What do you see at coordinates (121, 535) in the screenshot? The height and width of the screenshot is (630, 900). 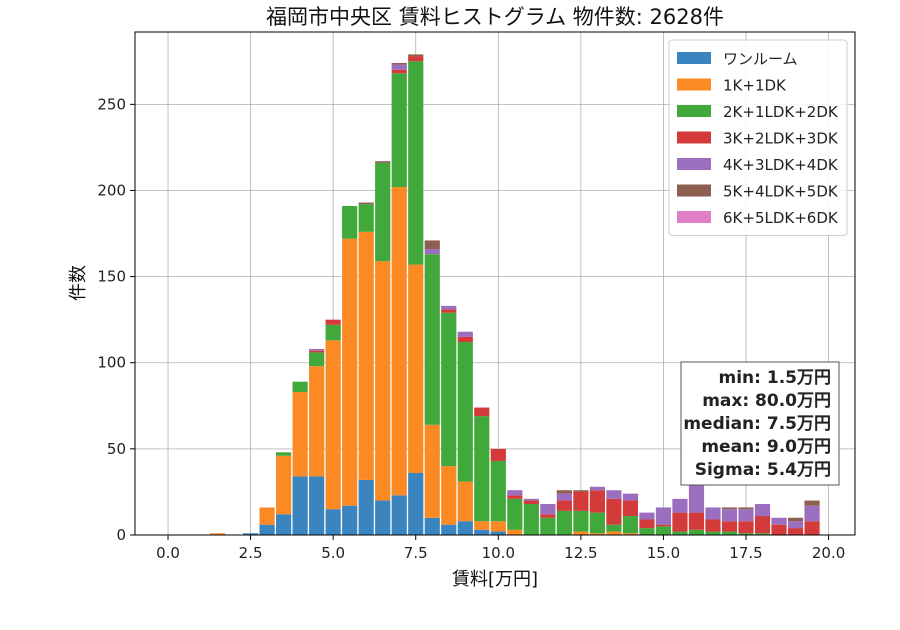 I see `y-tick-label: 0` at bounding box center [121, 535].